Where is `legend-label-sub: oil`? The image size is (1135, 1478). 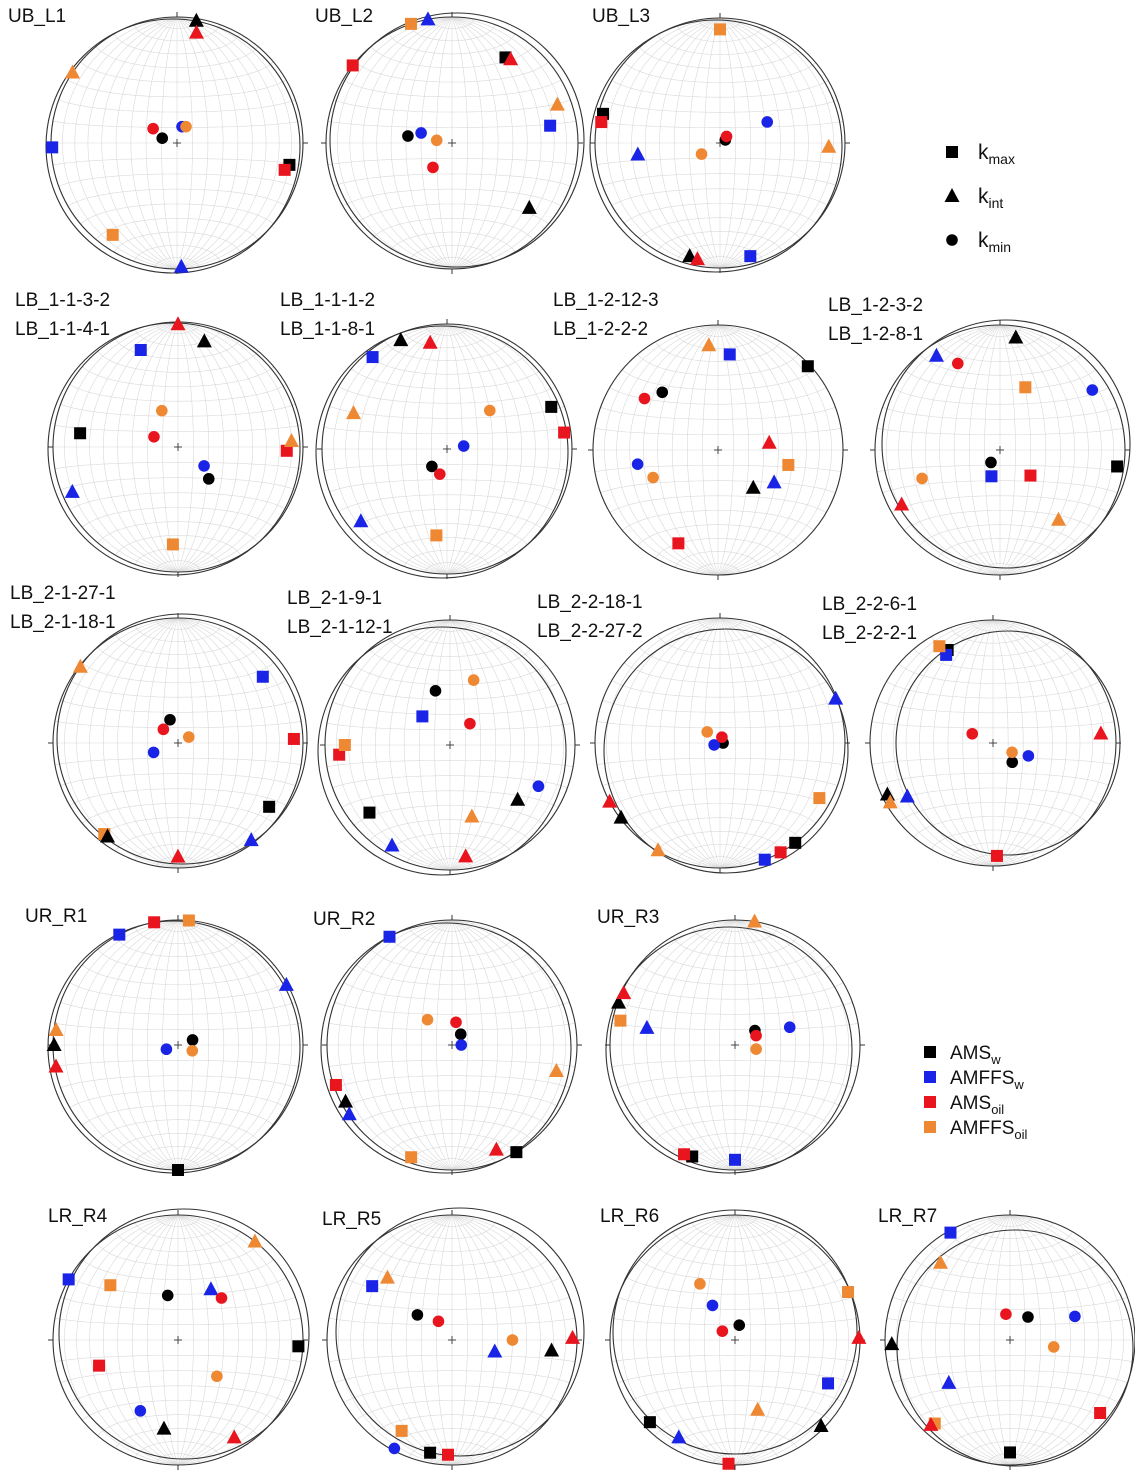
legend-label-sub: oil is located at coordinates (1020, 1134).